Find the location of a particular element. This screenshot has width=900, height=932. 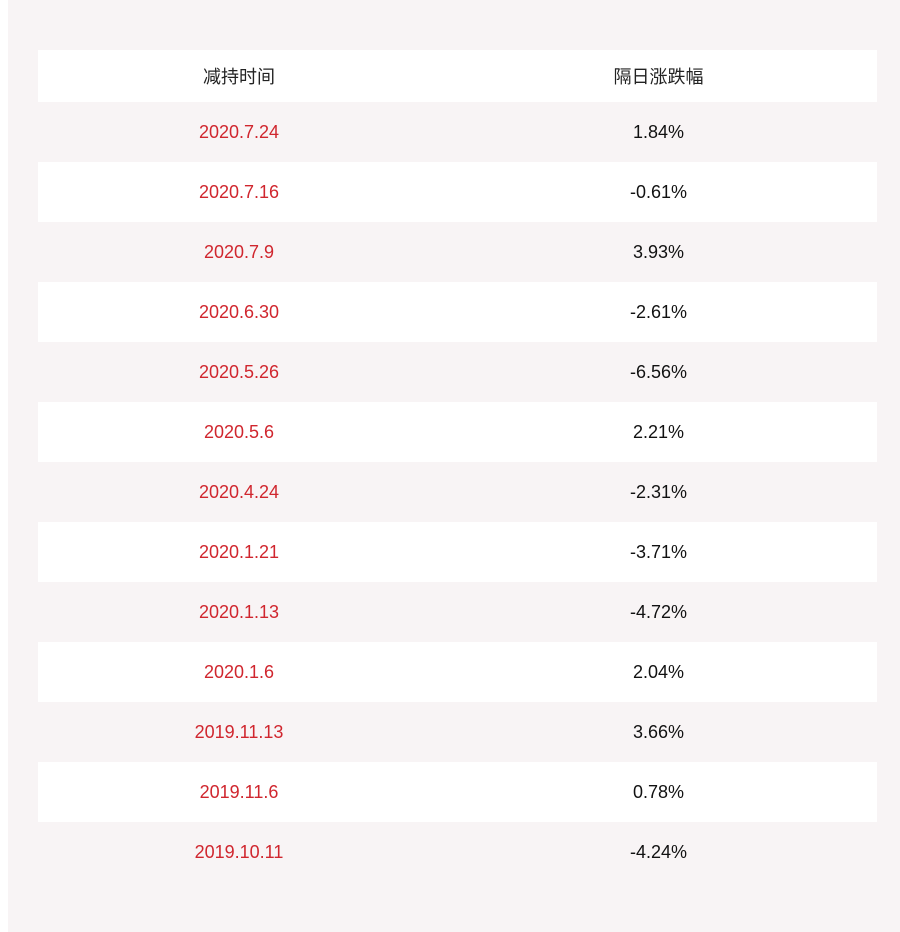

next-day-change-cell: -2.61% is located at coordinates (658, 311).